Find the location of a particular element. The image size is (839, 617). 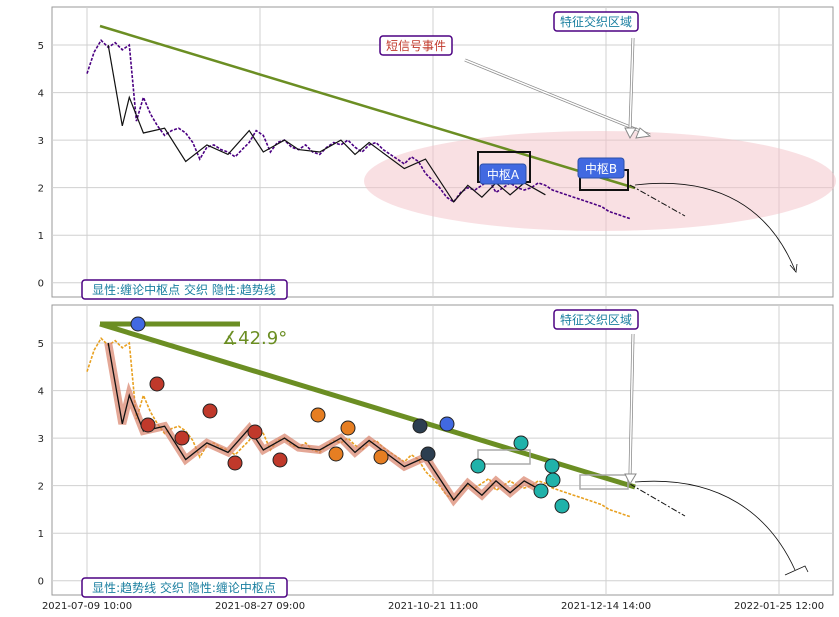

zone-label-top-box is located at coordinates (596, 21).